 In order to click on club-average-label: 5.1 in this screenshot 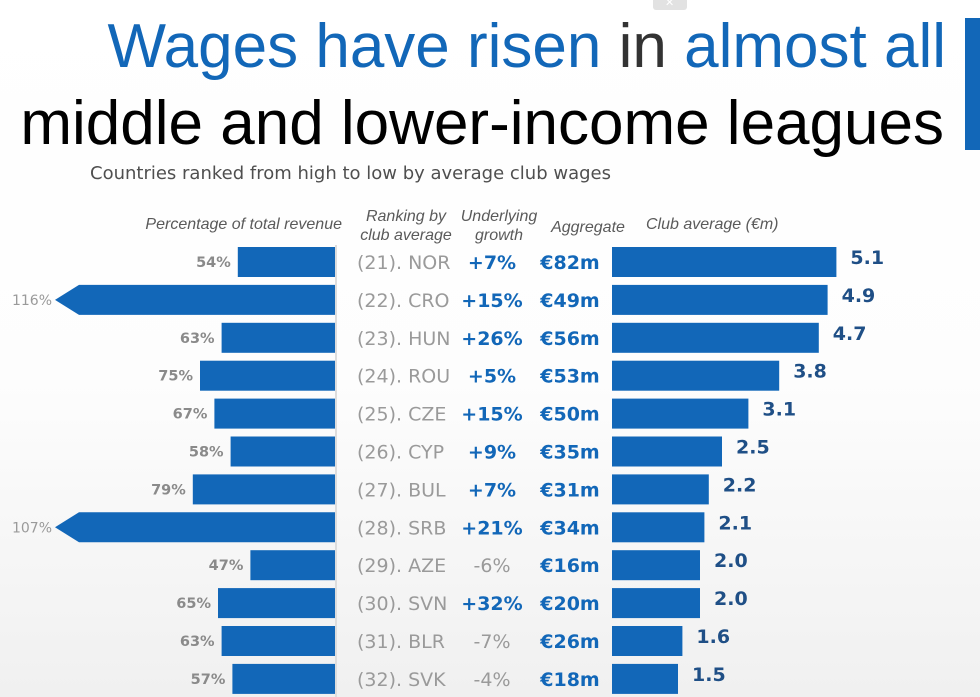, I will do `click(867, 258)`.